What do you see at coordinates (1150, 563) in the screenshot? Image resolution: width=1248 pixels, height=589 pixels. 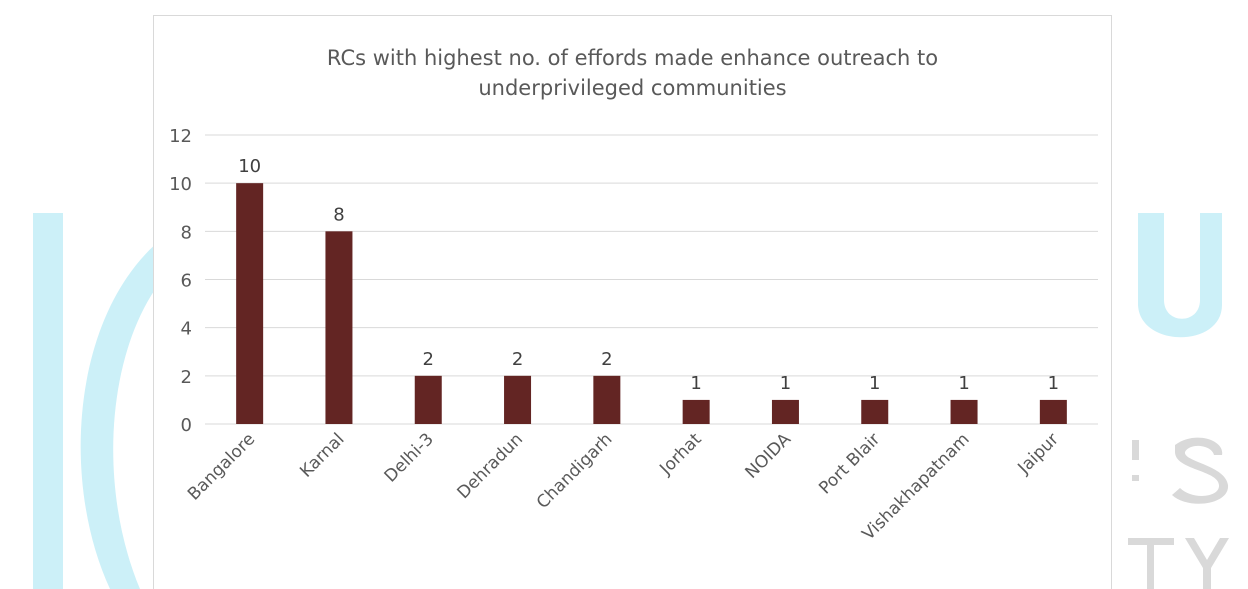 I see `watermark-t-letter` at bounding box center [1150, 563].